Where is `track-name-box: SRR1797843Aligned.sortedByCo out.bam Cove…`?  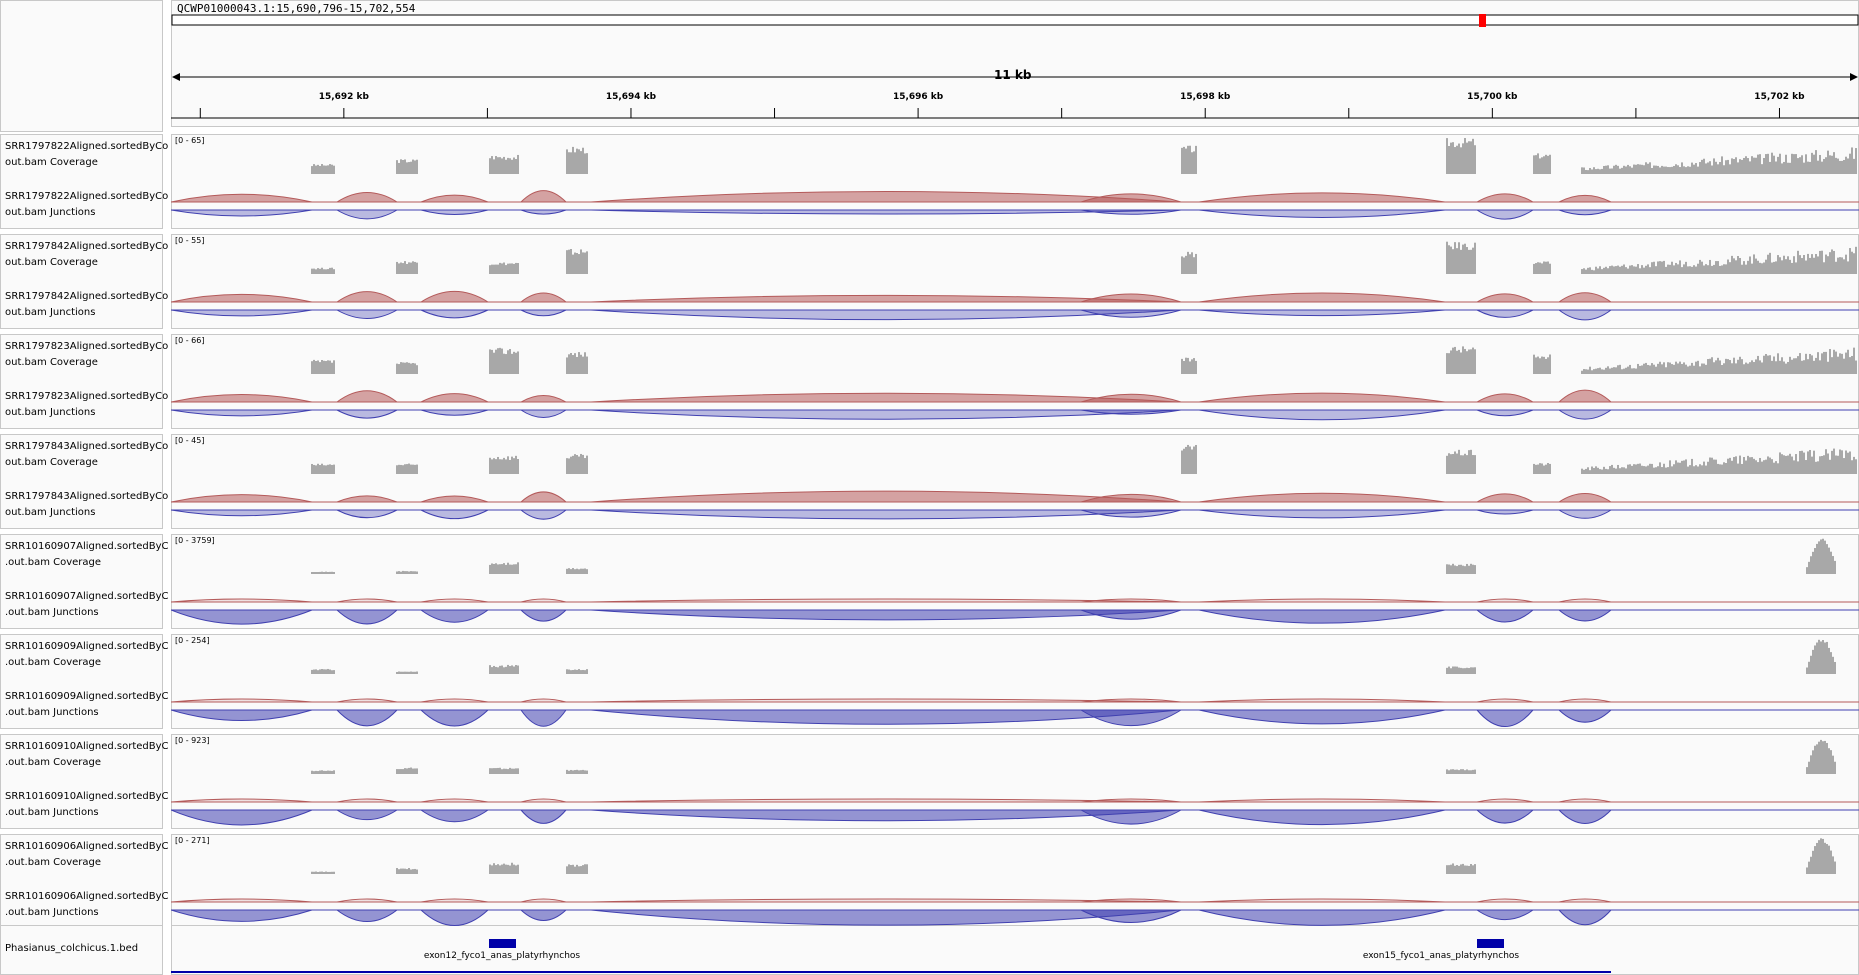 track-name-box: SRR1797843Aligned.sortedByCo out.bam Cove… is located at coordinates (84, 481).